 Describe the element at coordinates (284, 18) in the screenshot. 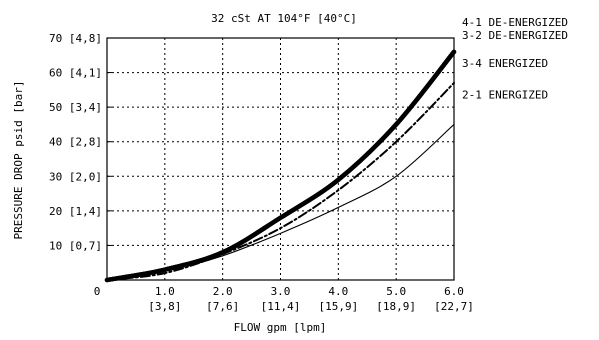

I see `chart-title: 32 cSt AT 104°F [40°C]` at that location.